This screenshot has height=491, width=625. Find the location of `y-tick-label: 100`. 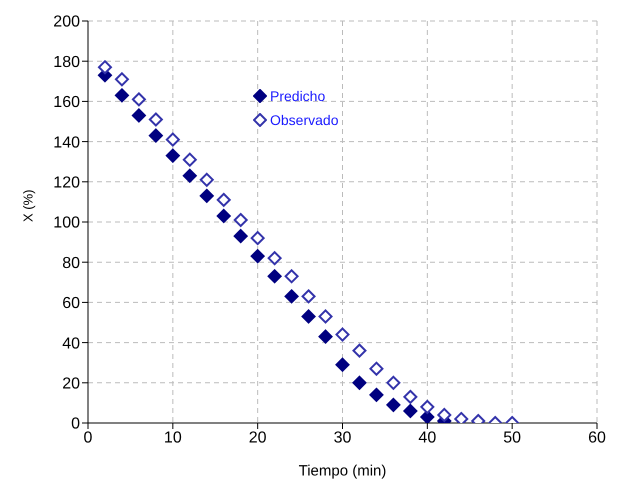

y-tick-label: 100 is located at coordinates (66, 223).